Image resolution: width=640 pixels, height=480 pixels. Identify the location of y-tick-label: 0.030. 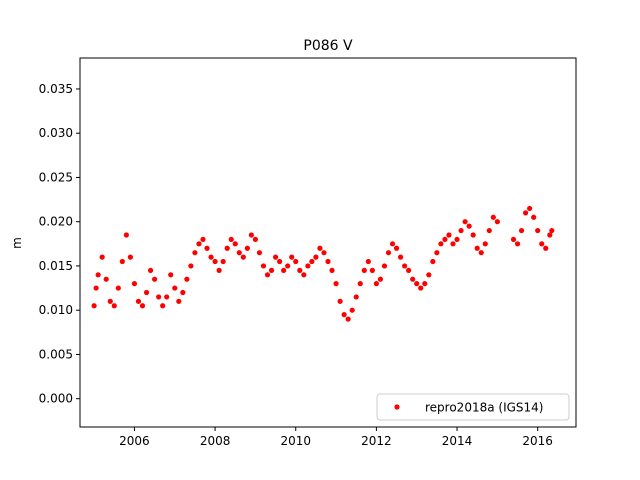
(56, 133).